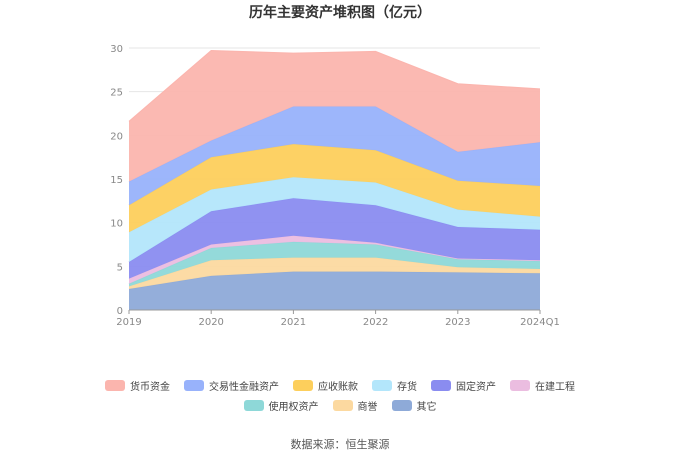 The image size is (680, 460). I want to click on area-series-商誉, so click(334, 273).